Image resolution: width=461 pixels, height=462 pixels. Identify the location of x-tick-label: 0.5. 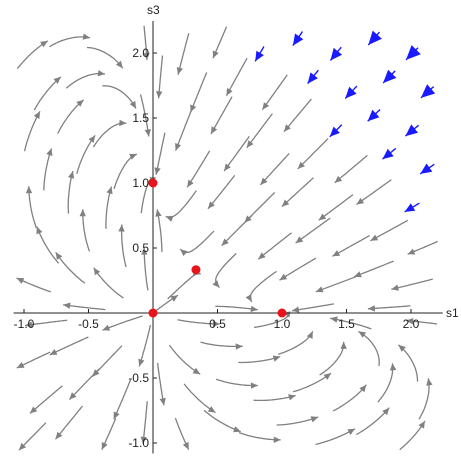
(217, 324).